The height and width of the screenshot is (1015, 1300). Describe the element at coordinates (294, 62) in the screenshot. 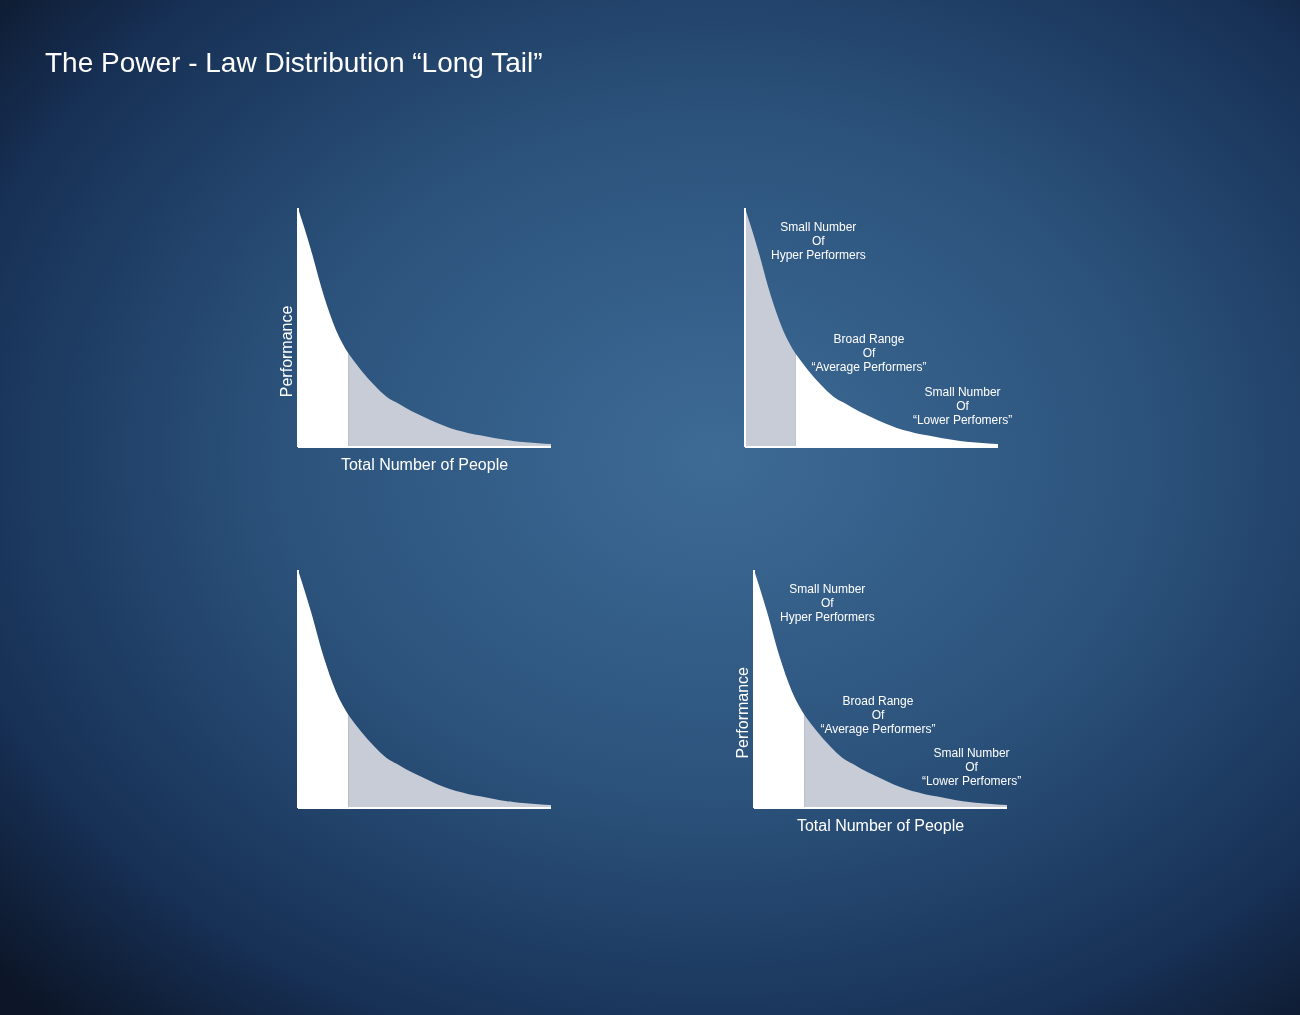

I see `chart-title: The Power - Law Distribution “Long Tail”` at that location.